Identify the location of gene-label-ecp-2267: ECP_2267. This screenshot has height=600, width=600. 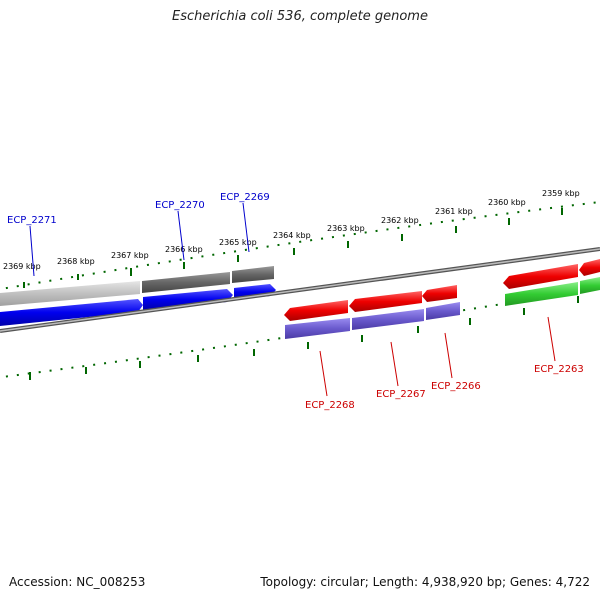
(401, 394).